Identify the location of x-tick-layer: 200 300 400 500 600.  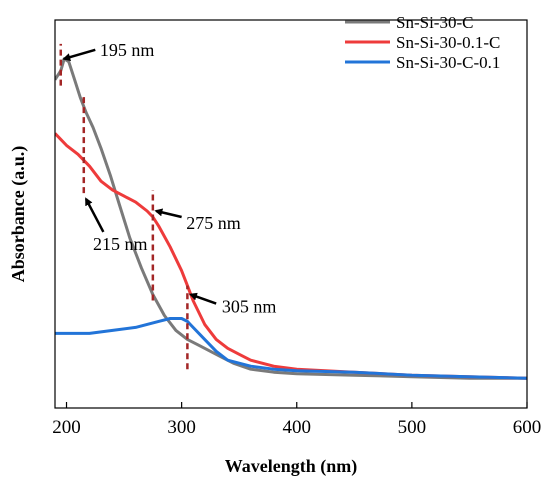
(296, 420).